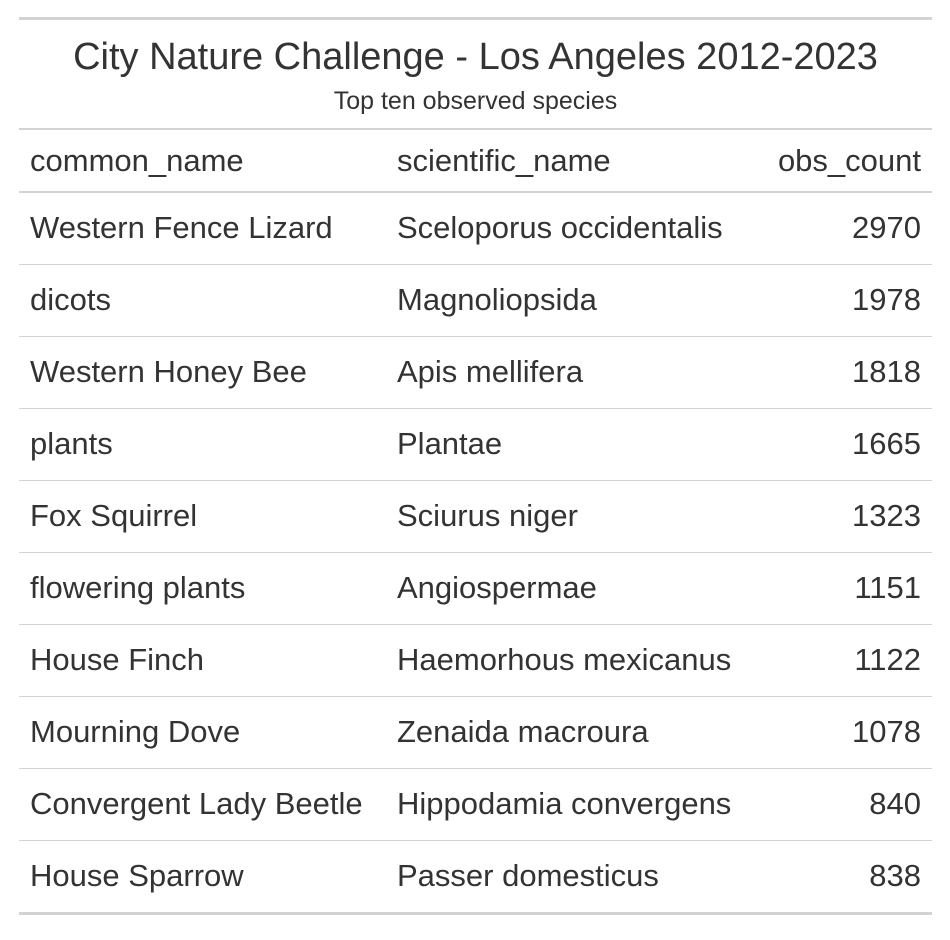  Describe the element at coordinates (70, 299) in the screenshot. I see `cell-common-name: dicots` at that location.